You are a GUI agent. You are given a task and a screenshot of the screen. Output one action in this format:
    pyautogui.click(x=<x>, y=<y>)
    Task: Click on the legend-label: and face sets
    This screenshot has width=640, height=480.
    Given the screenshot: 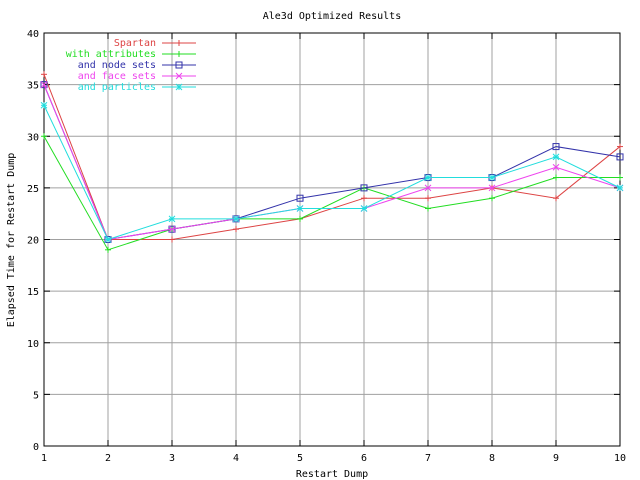 What is the action you would take?
    pyautogui.click(x=117, y=76)
    